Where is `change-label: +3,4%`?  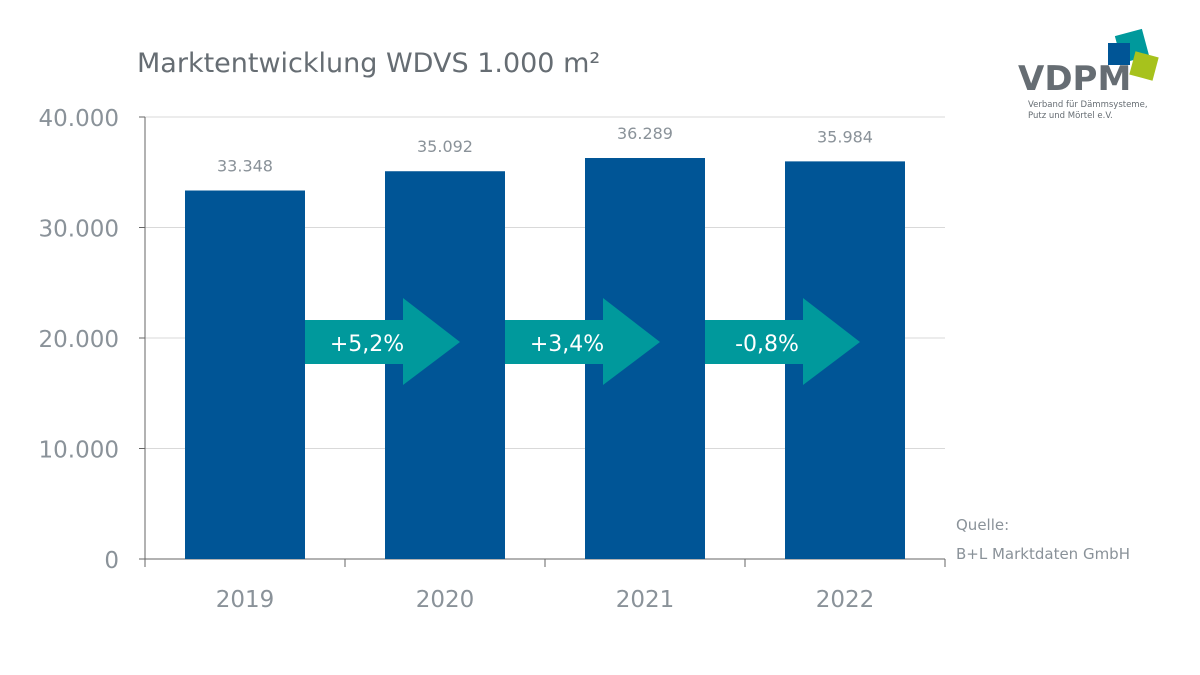
change-label: +3,4% is located at coordinates (567, 344).